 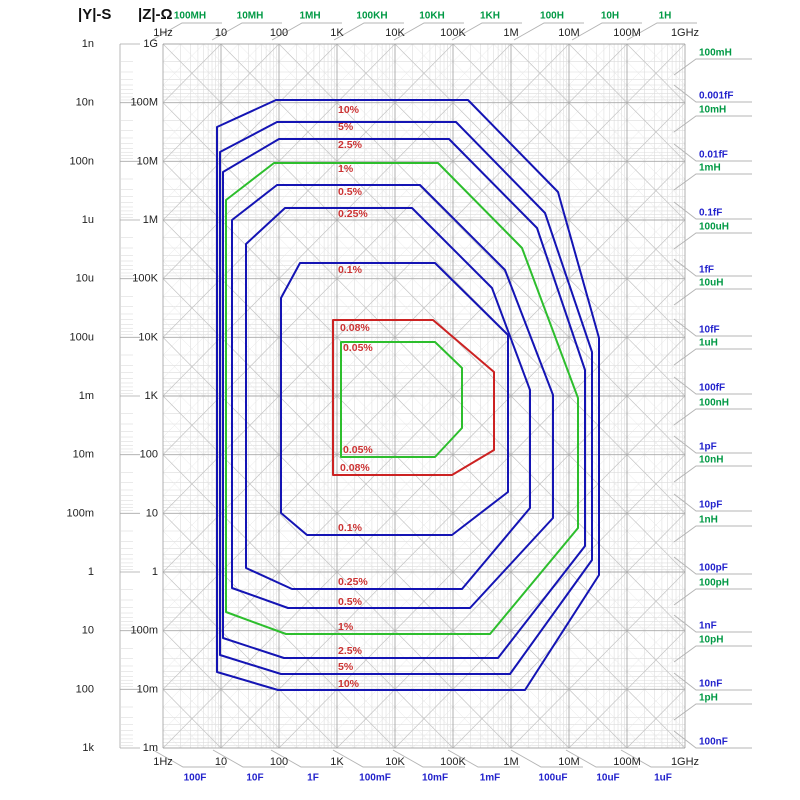 I want to click on inductance-label-right: 100pH, so click(x=714, y=583).